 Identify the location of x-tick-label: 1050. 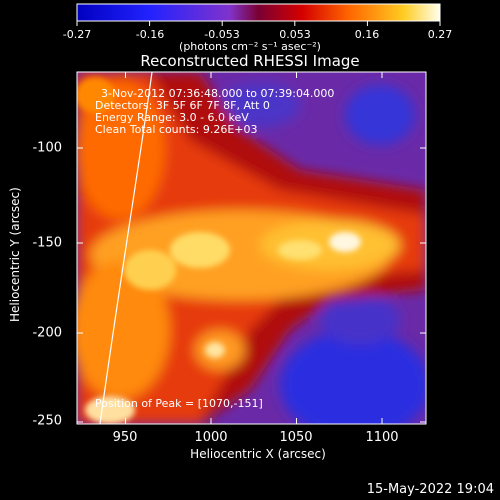
(296, 437).